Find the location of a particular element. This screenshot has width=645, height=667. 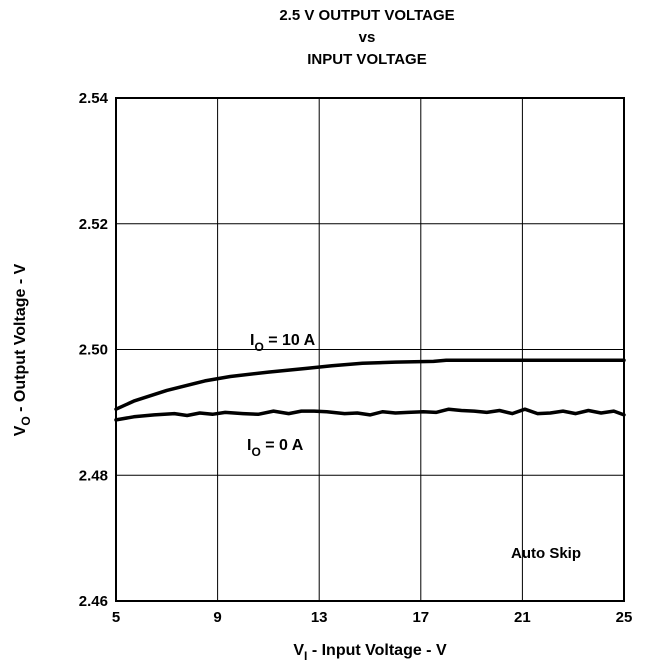

y-axis-label-main: V is located at coordinates (20, 430).